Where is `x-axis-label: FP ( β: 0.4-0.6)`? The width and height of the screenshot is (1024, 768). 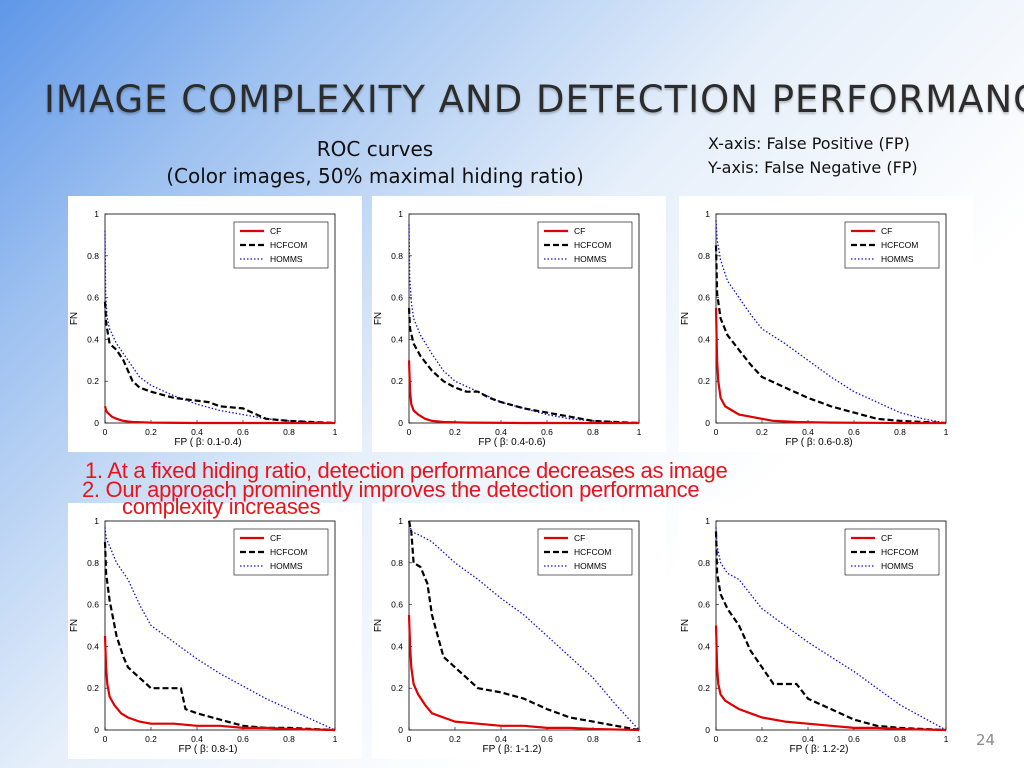 x-axis-label: FP ( β: 0.4-0.6) is located at coordinates (511, 442).